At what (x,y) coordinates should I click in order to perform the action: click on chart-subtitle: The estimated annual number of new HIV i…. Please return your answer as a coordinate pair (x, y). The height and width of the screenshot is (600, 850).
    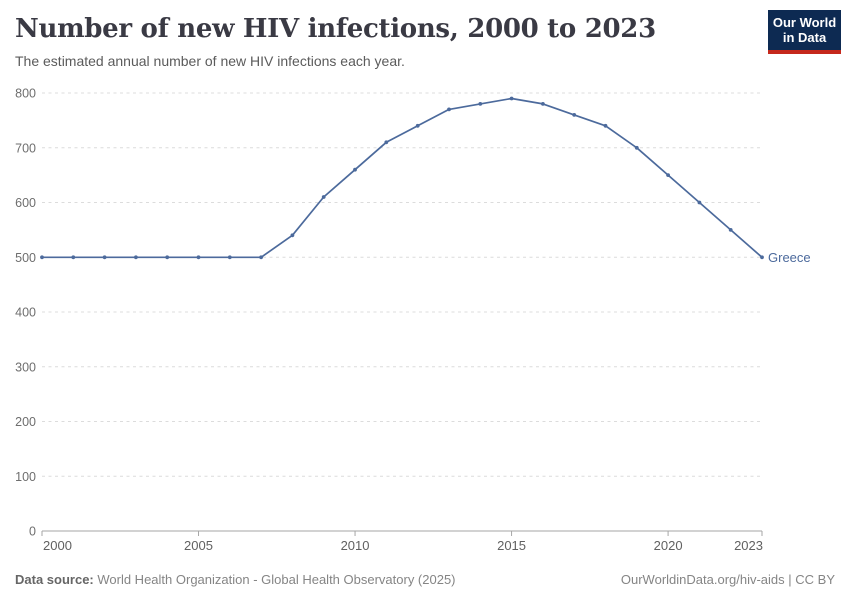
    Looking at the image, I should click on (210, 61).